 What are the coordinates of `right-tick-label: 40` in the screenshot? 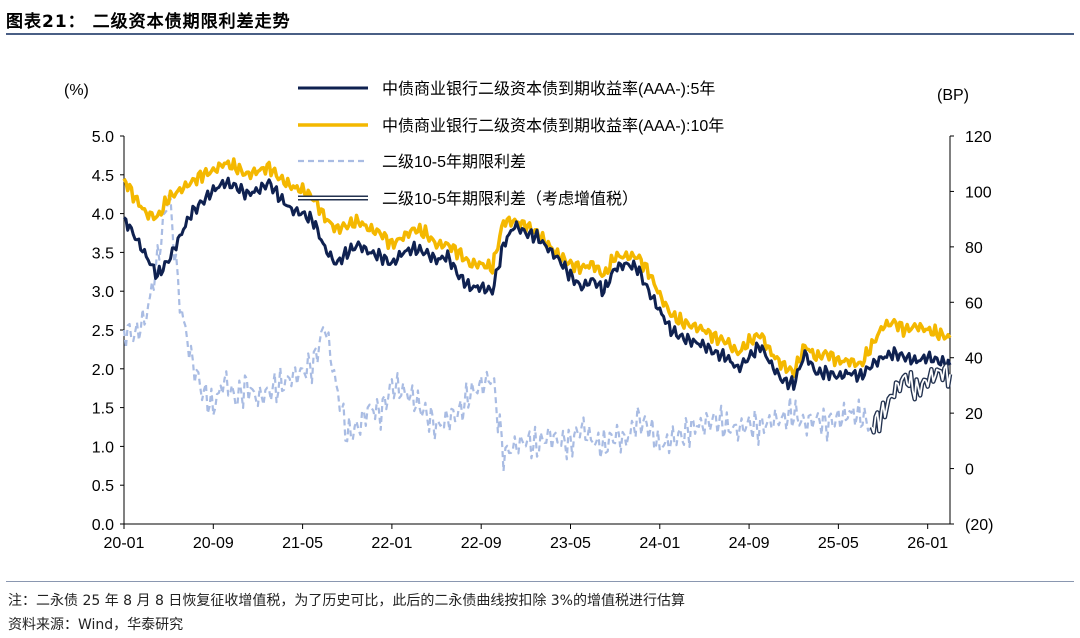 It's located at (974, 359).